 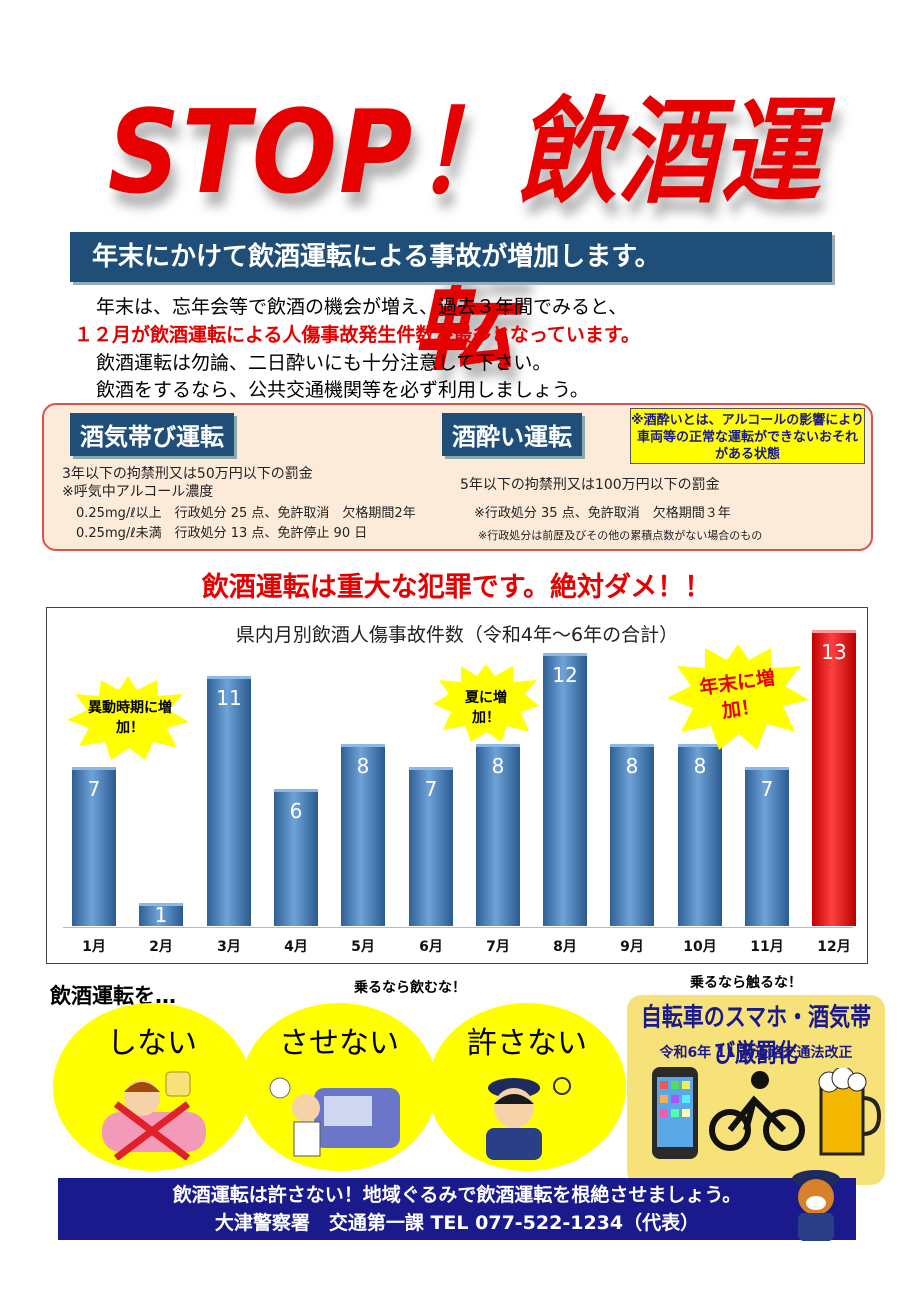 What do you see at coordinates (620, 535) in the screenshot?
I see `drunk-footnote: ※行政処分は前歴及びその他の累積点数がない場合のもの` at bounding box center [620, 535].